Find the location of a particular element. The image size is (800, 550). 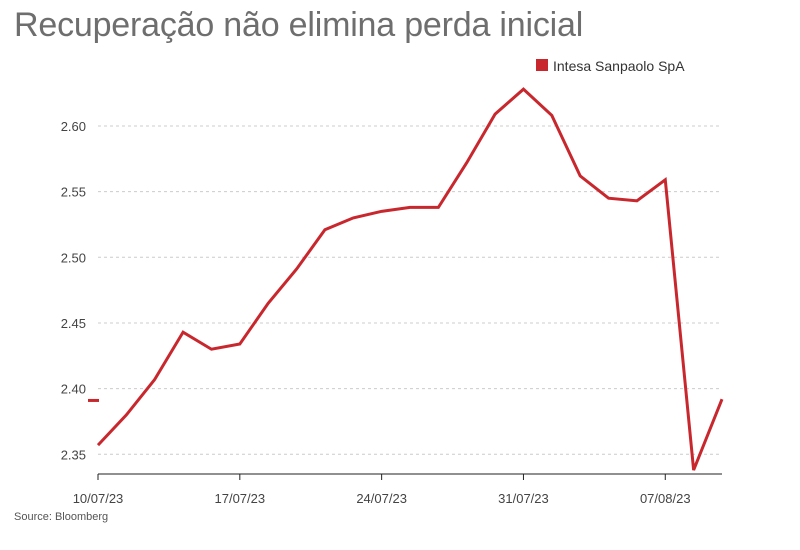

y-tick-label: 2.55 is located at coordinates (73, 192).